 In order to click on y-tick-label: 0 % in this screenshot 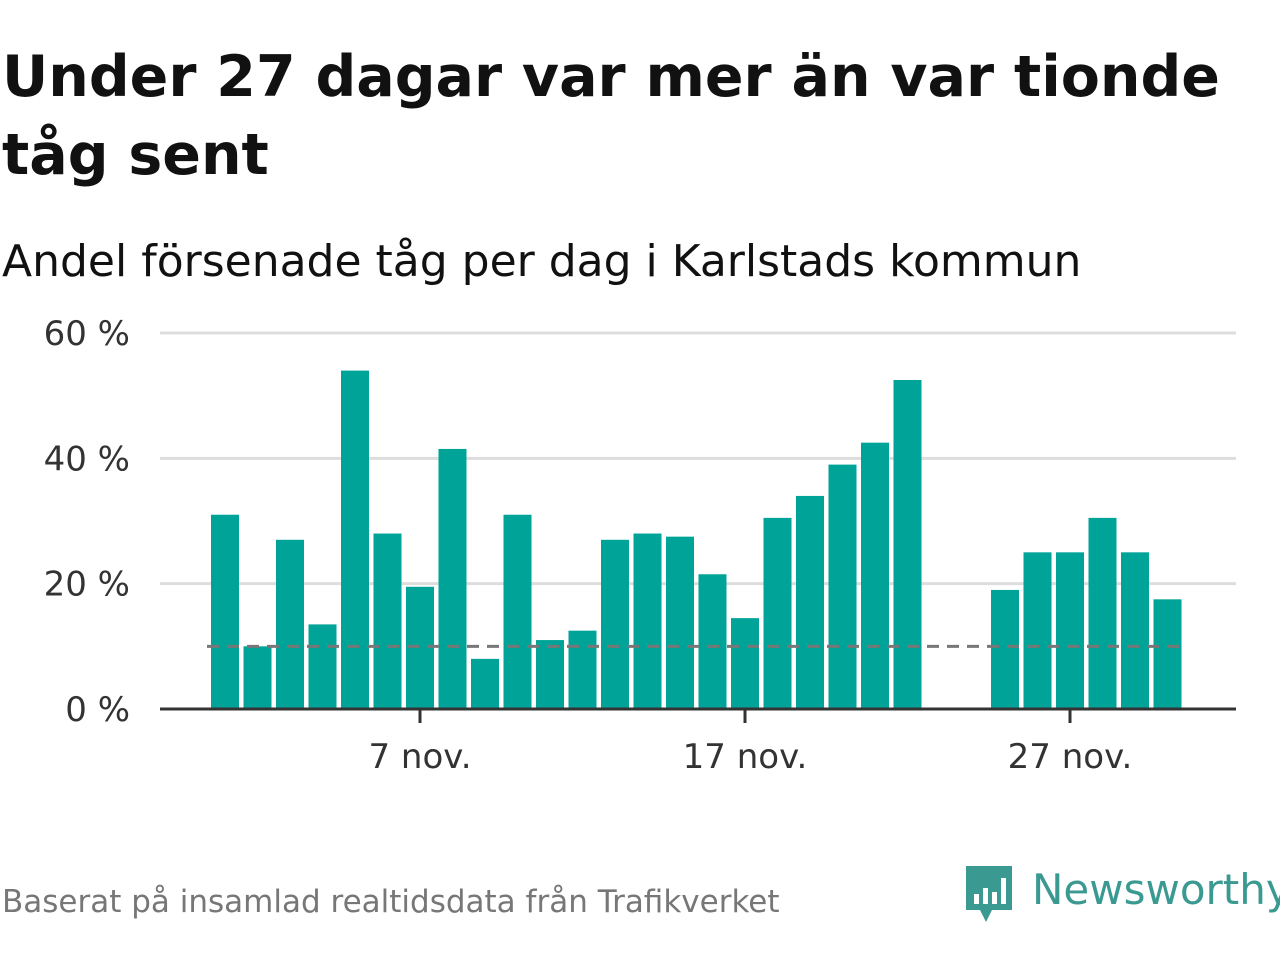, I will do `click(97, 710)`.